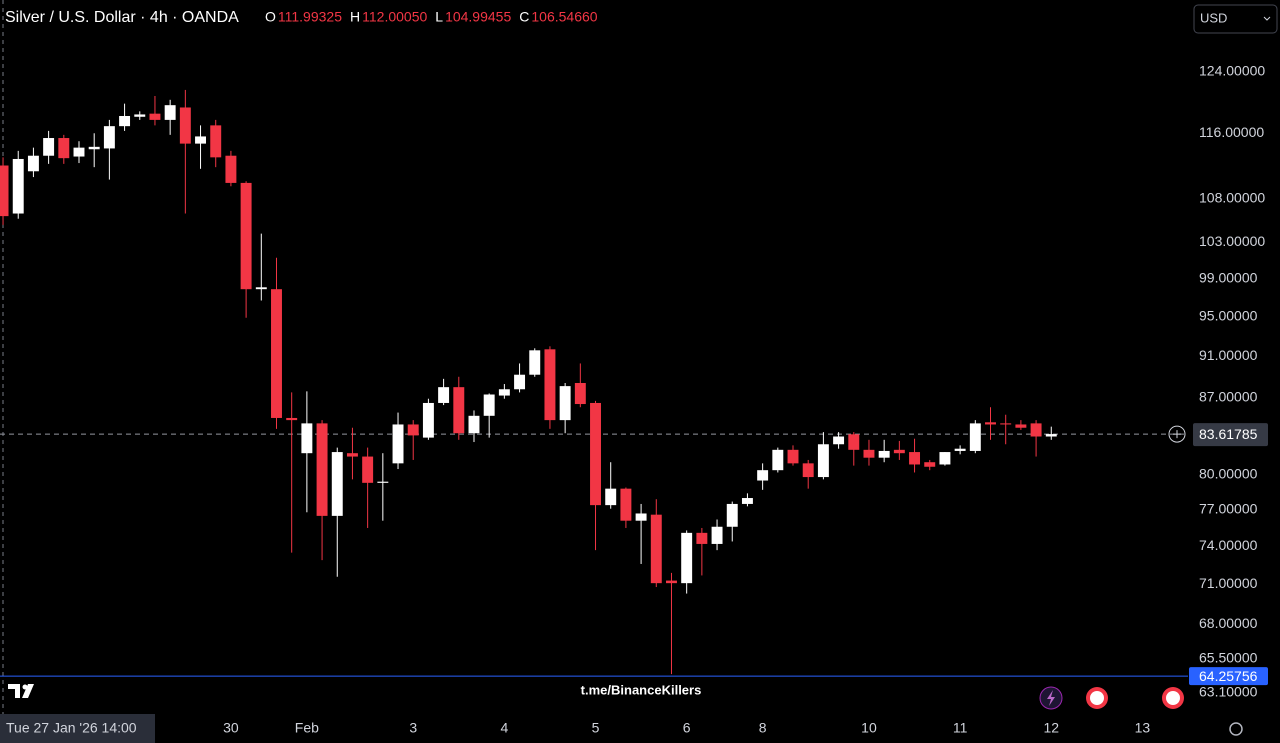  I want to click on x-tick-label: Feb, so click(307, 728).